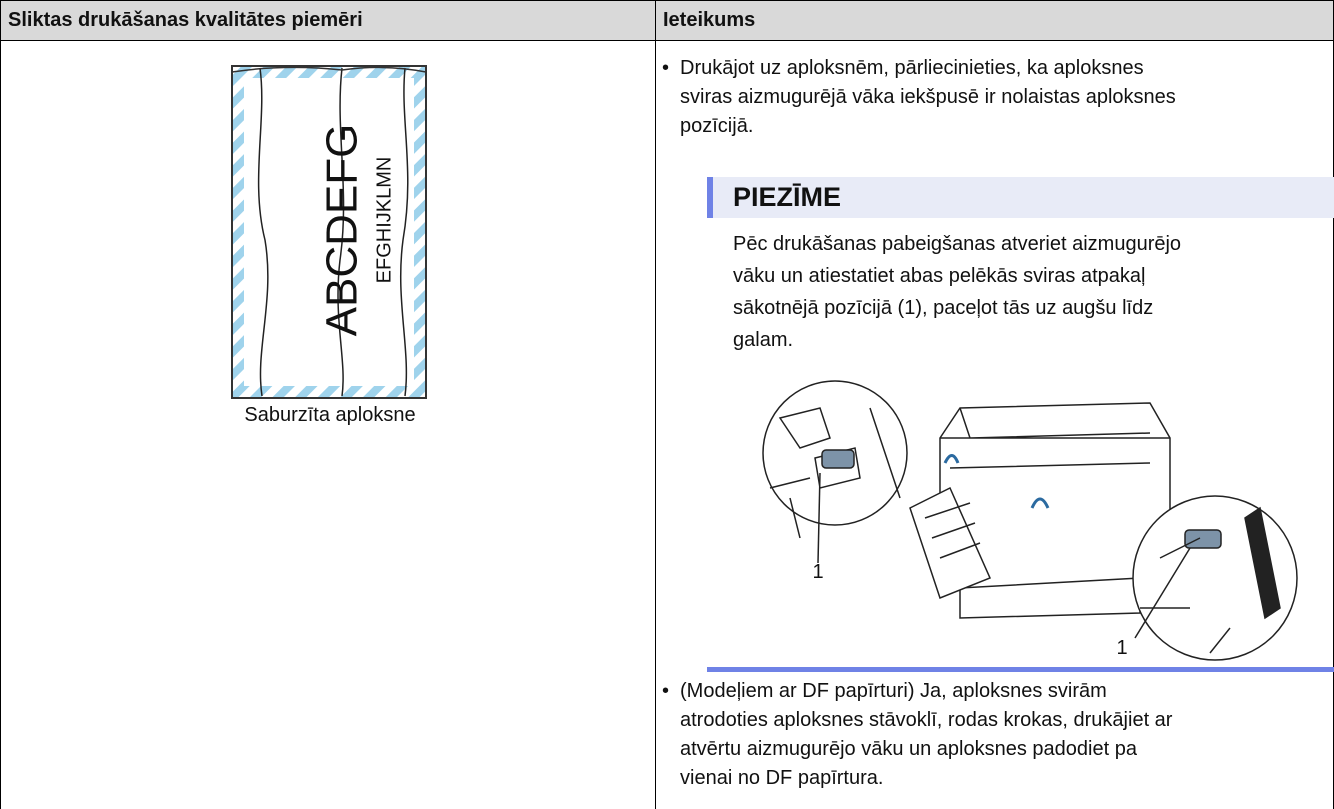 Image resolution: width=1334 pixels, height=809 pixels. What do you see at coordinates (1020, 669) in the screenshot?
I see `note-rule` at bounding box center [1020, 669].